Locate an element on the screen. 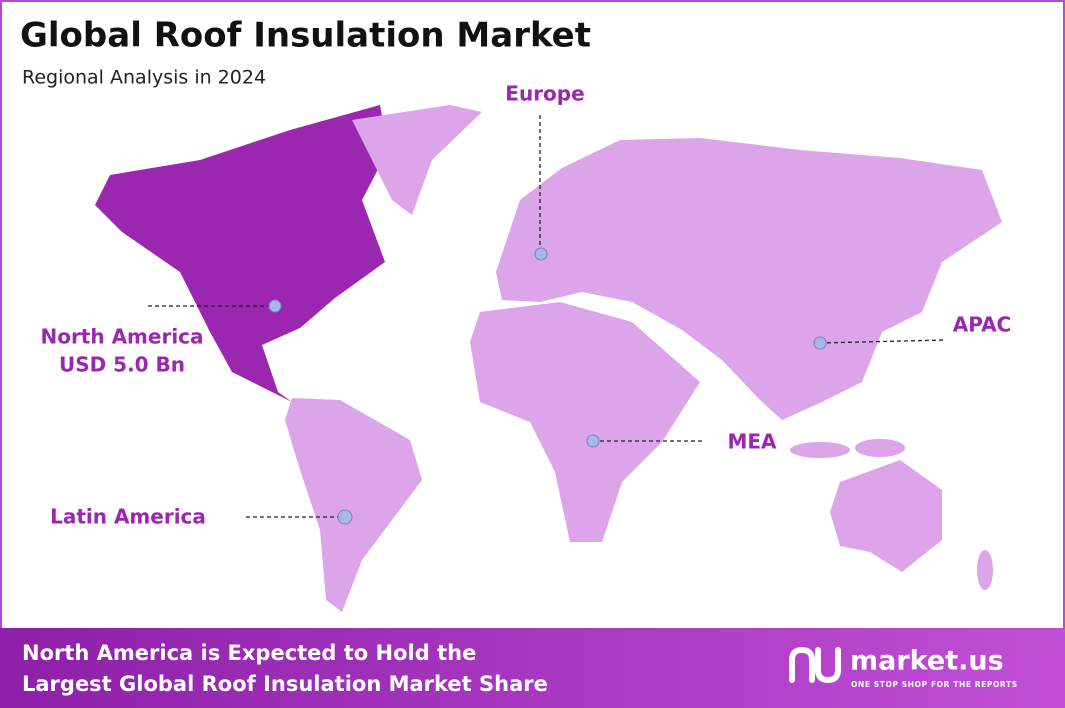 This screenshot has width=1065, height=708. region-label: MEA is located at coordinates (752, 442).